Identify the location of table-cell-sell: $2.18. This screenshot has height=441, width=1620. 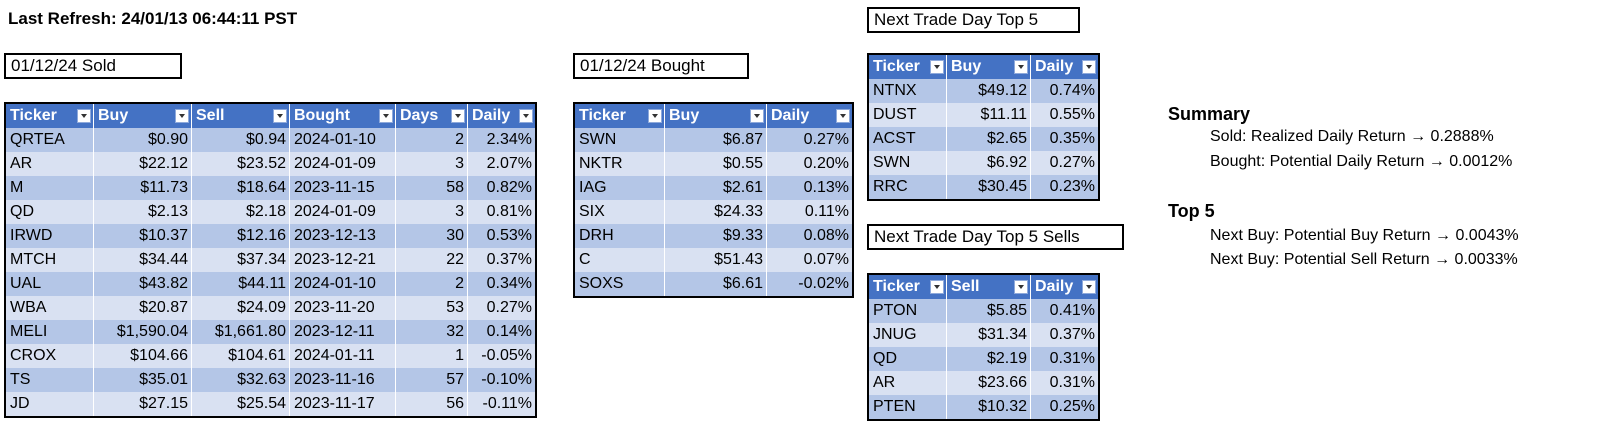
(240, 212).